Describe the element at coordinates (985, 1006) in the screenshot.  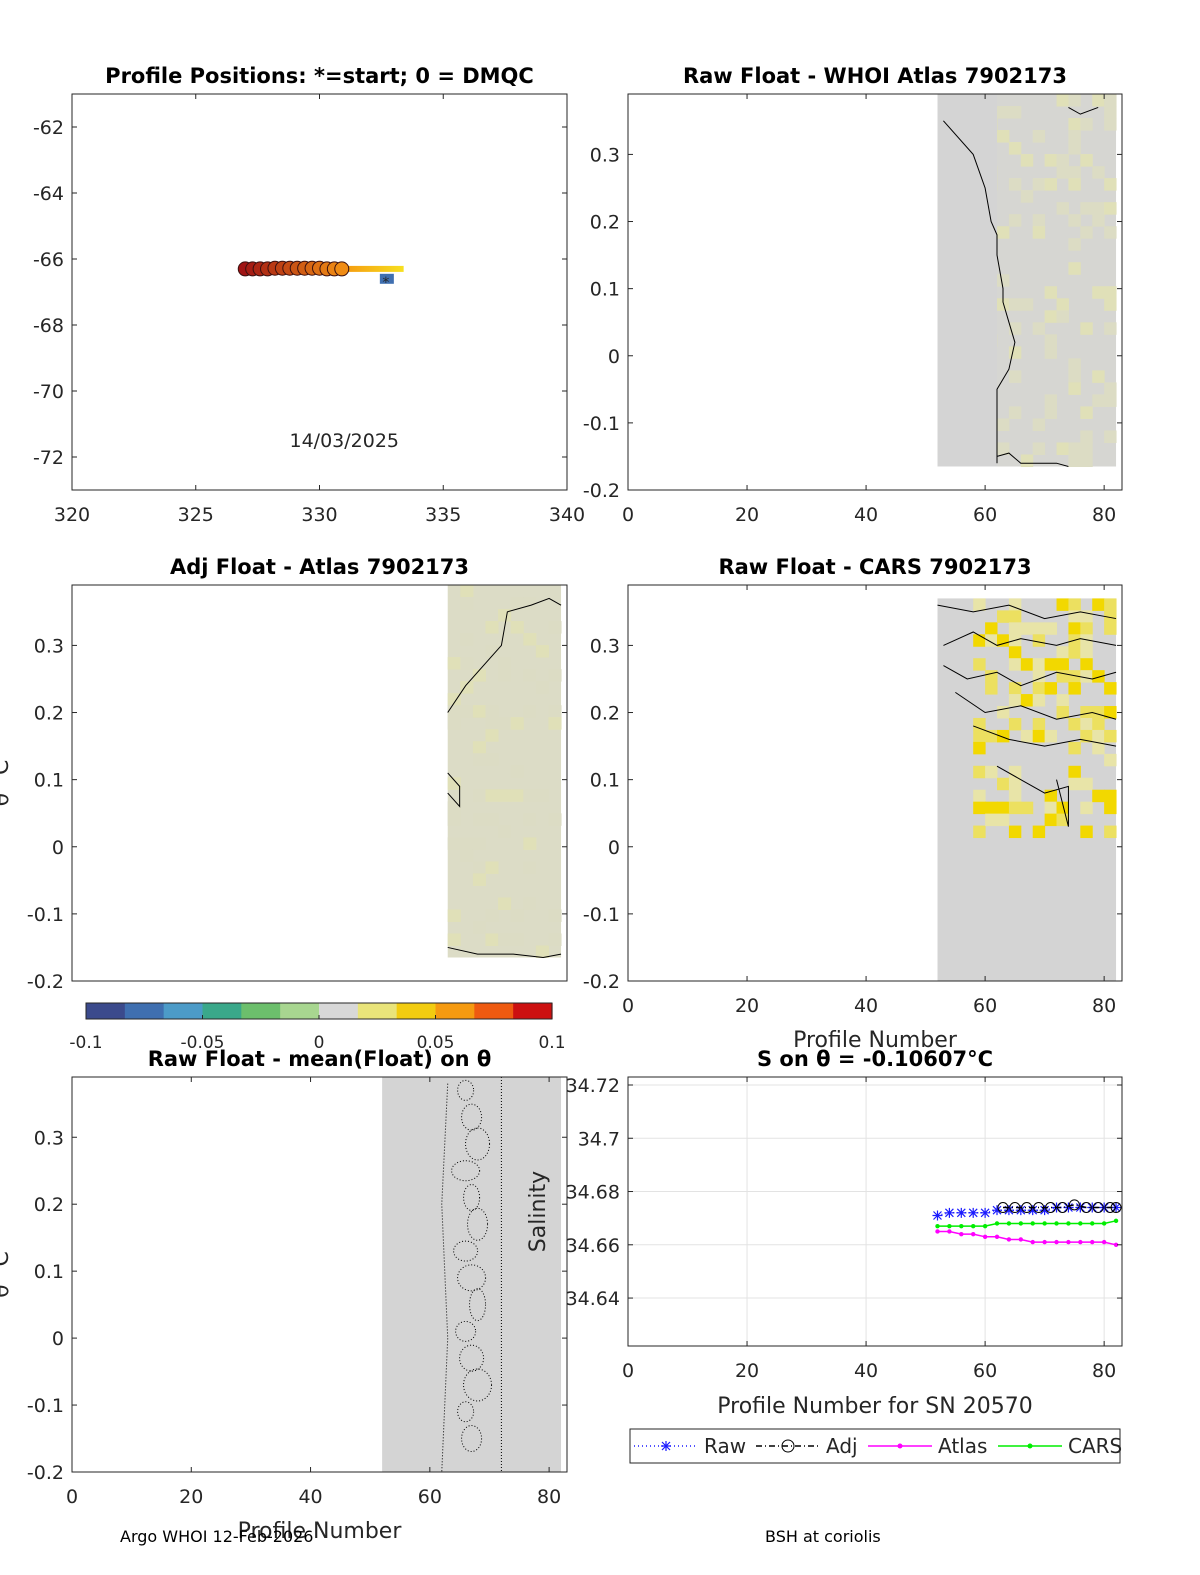
I see `xtick-label: 60` at that location.